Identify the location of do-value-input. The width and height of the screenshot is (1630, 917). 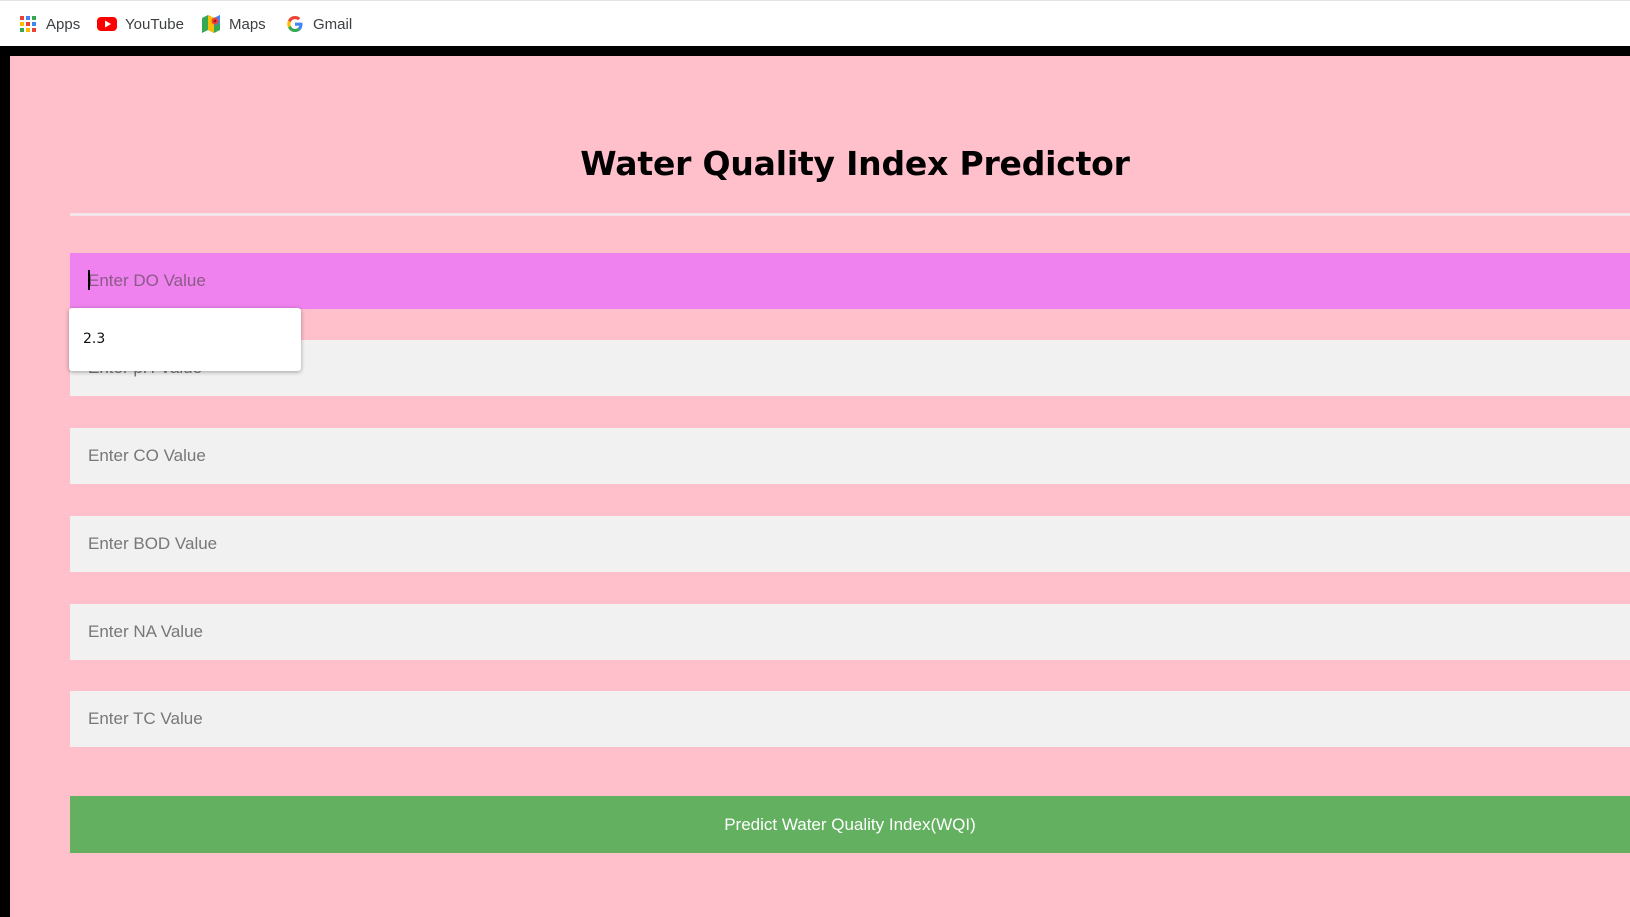
(850, 281).